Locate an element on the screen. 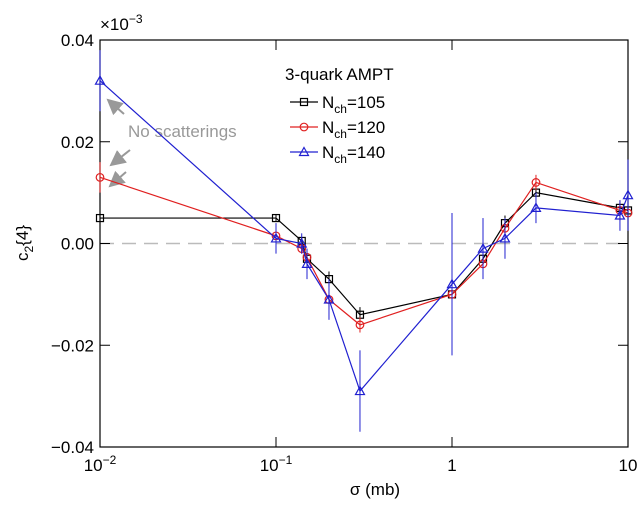 The image size is (640, 513). x-tick-label: 10 is located at coordinates (628, 465).